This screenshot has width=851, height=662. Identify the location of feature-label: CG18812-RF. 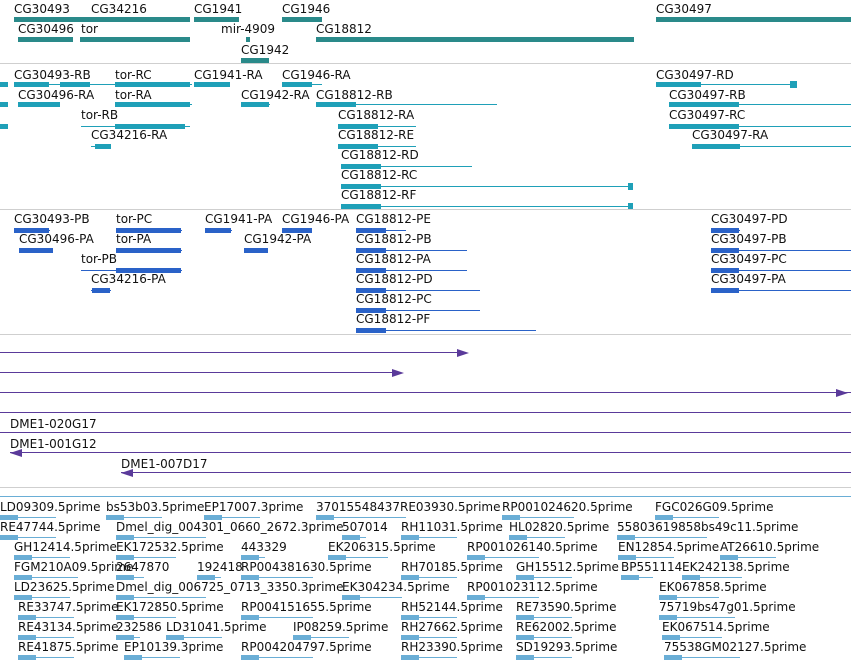
(379, 195).